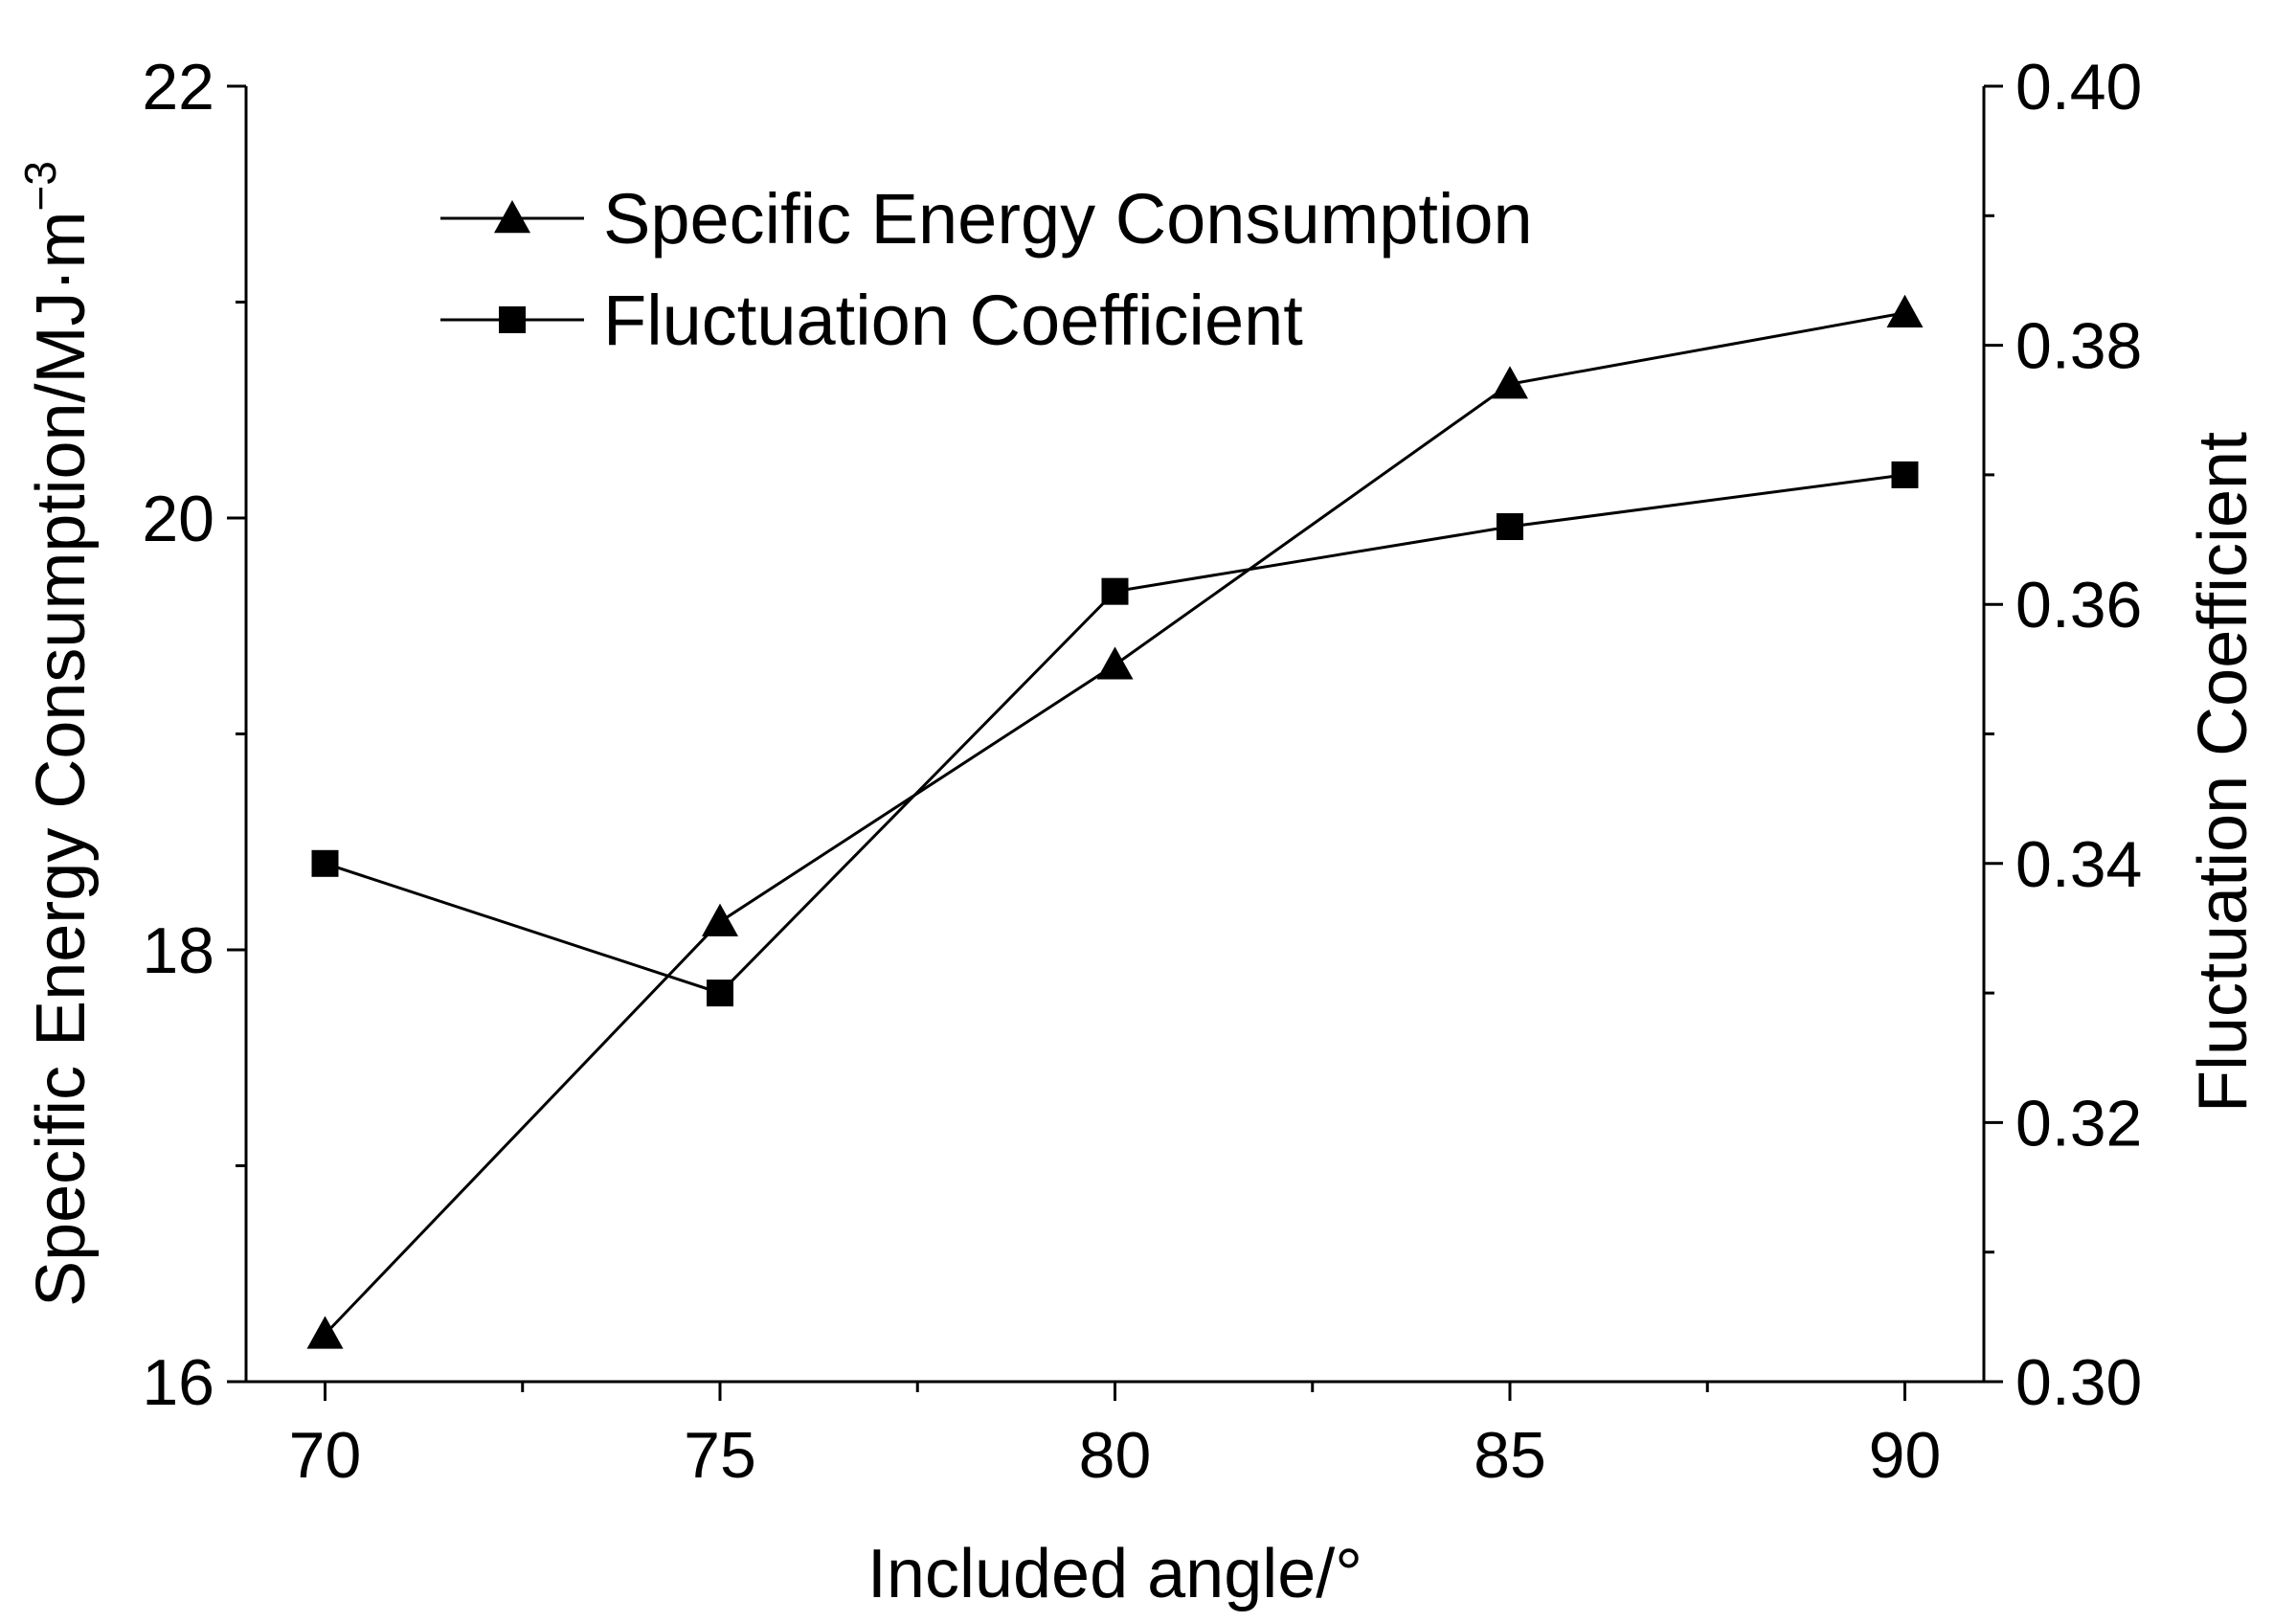 This screenshot has width=2296, height=1622. What do you see at coordinates (2078, 605) in the screenshot?
I see `right-y-tick-label: 0.36` at bounding box center [2078, 605].